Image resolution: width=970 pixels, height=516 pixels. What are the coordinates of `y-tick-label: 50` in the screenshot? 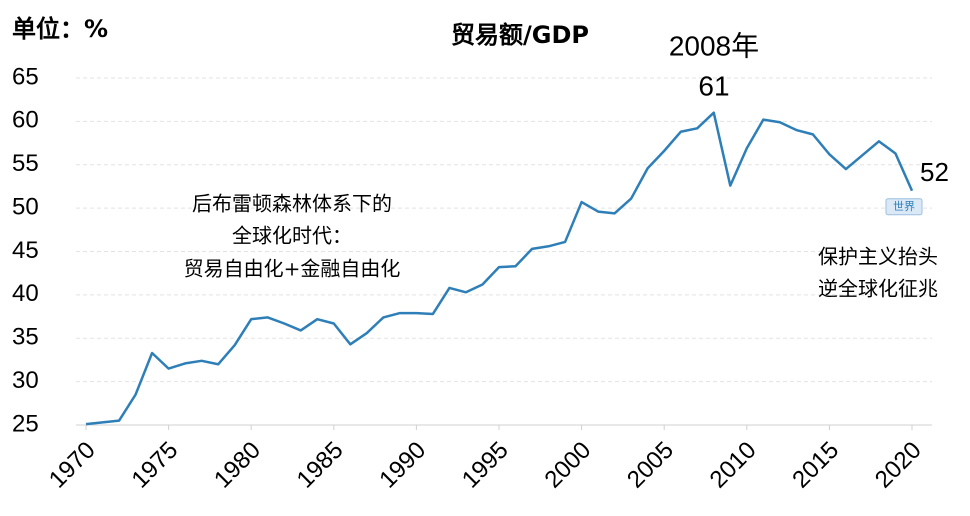 It's located at (25, 206).